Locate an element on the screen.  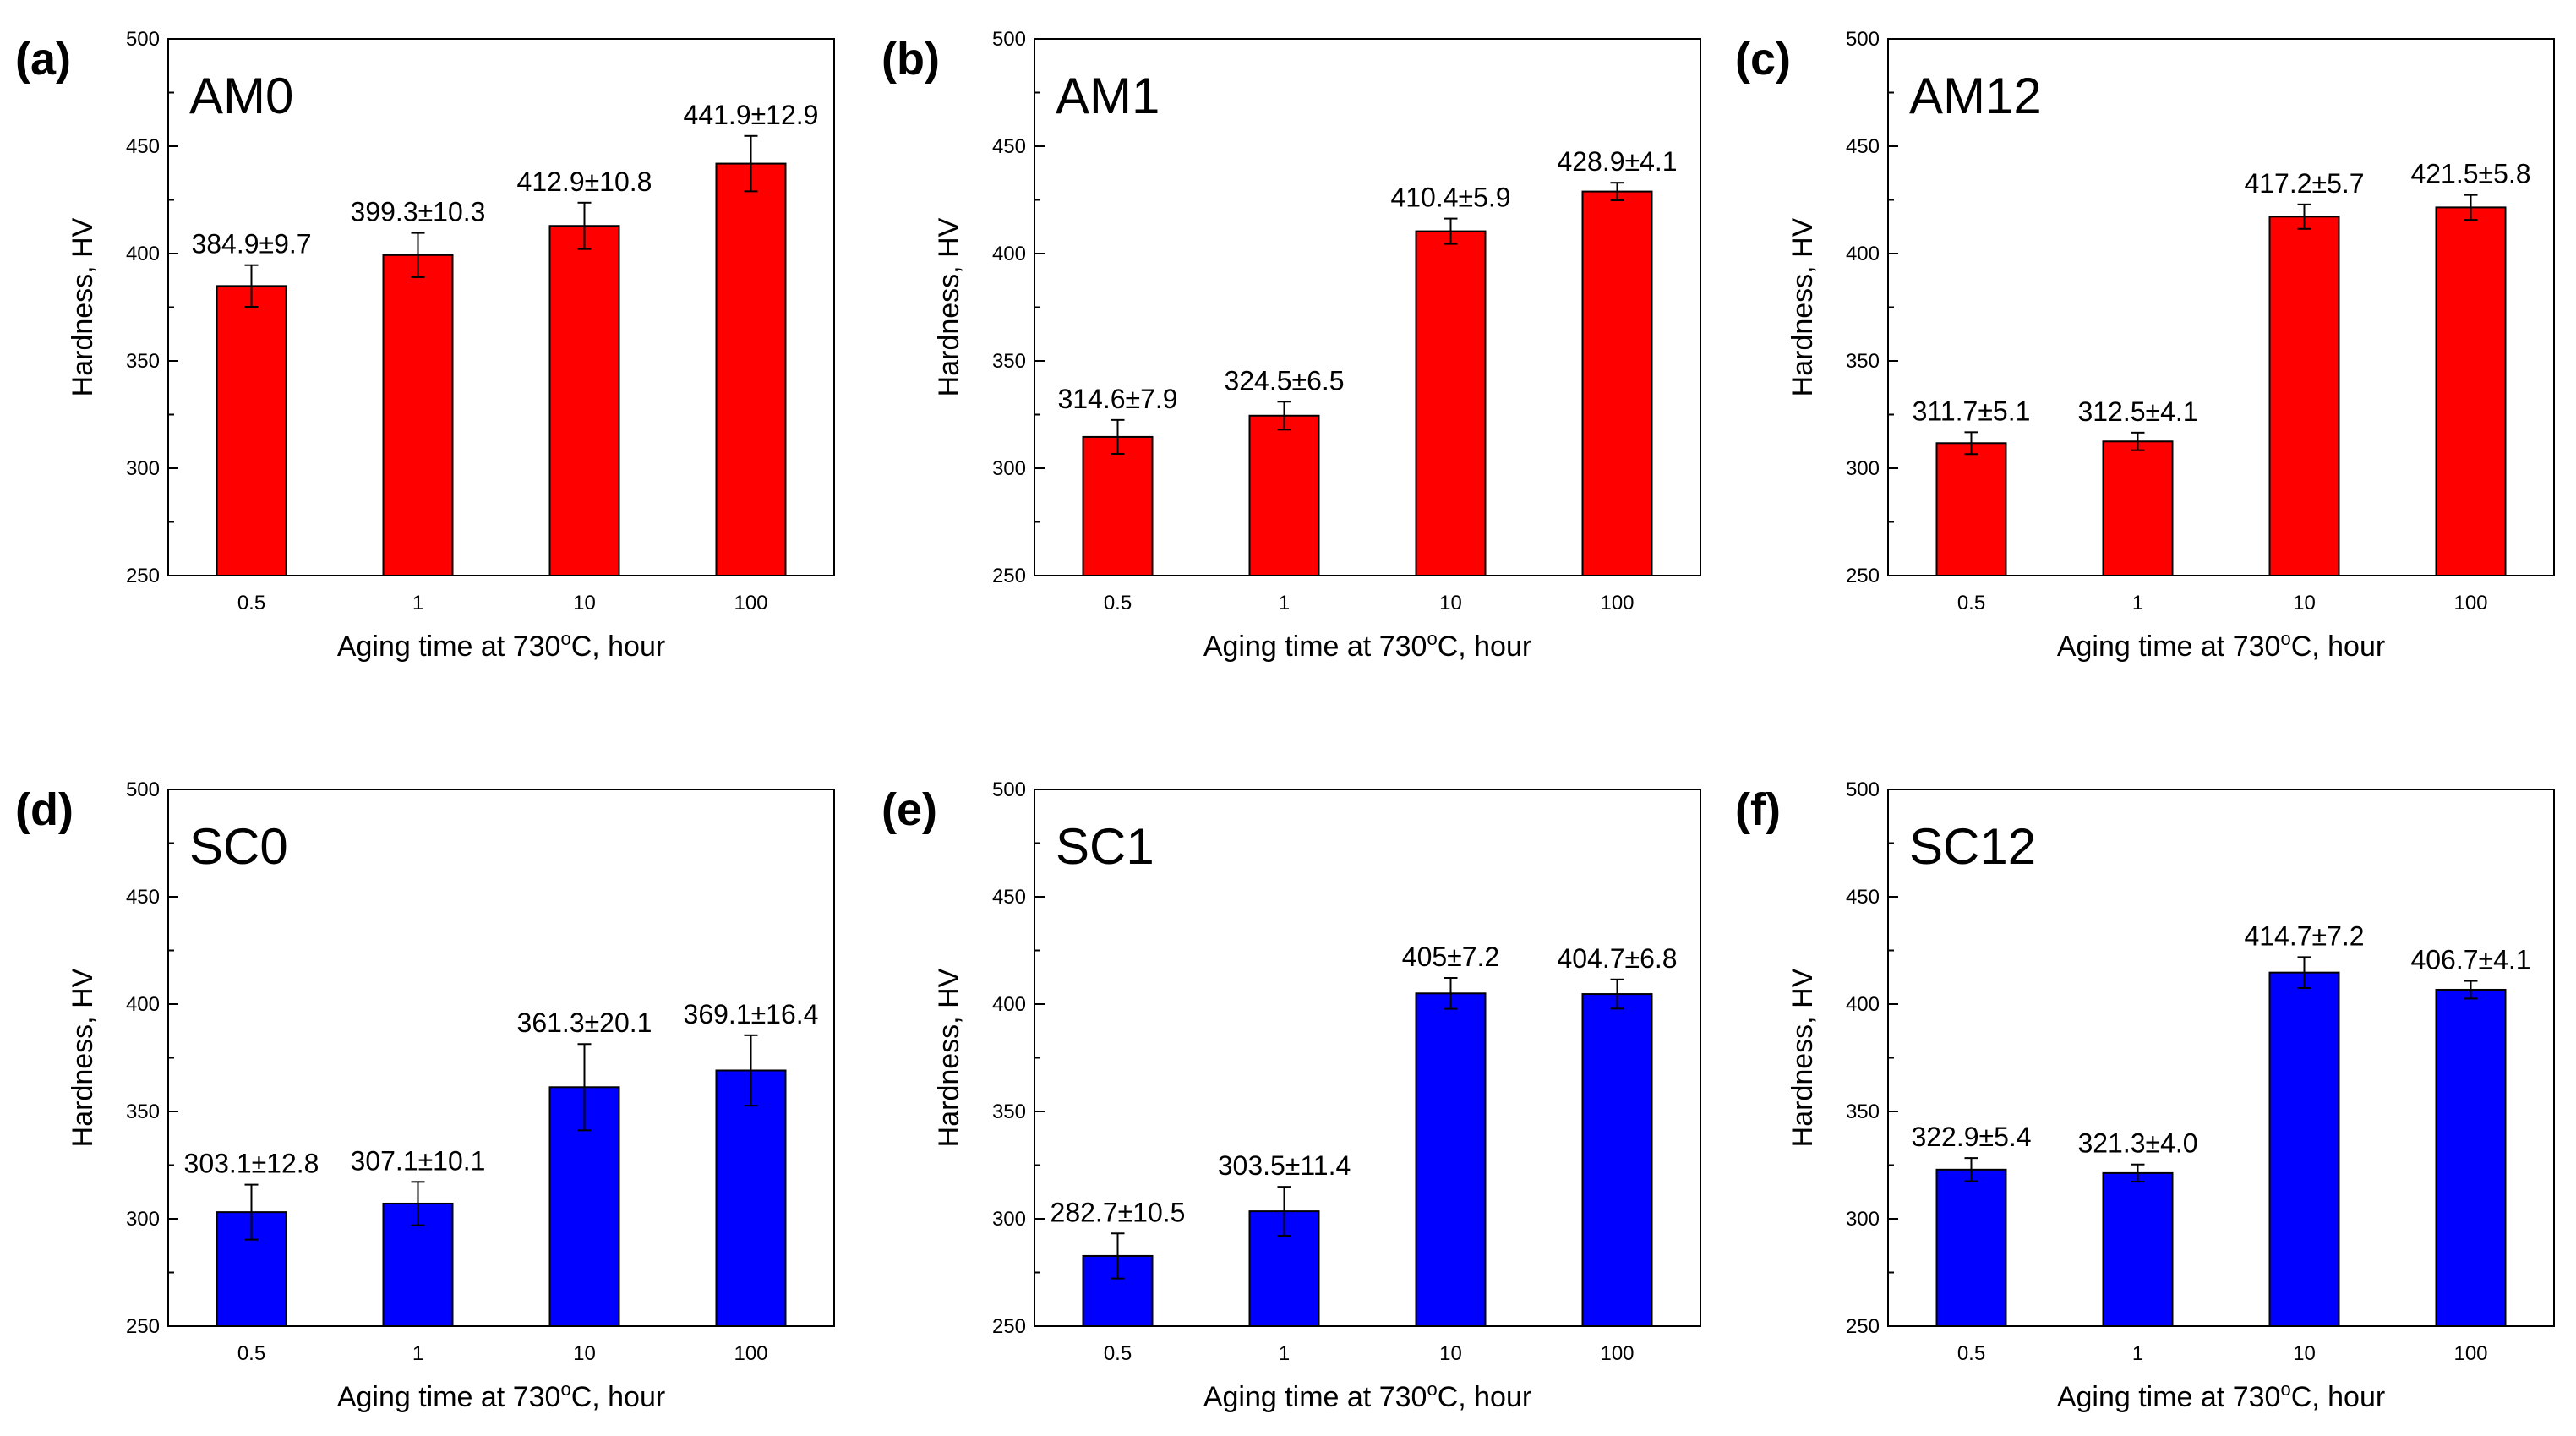
data-label: 311.7±5.1 is located at coordinates (1972, 411).